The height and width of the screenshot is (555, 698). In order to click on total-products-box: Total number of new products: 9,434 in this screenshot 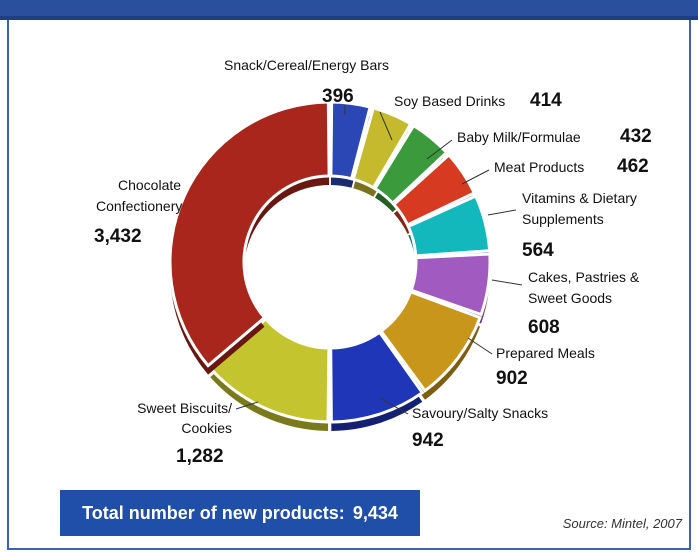, I will do `click(240, 513)`.